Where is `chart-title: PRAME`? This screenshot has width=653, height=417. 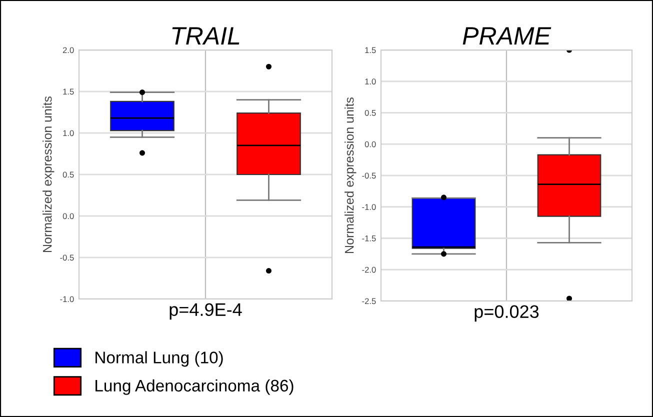 chart-title: PRAME is located at coordinates (507, 35).